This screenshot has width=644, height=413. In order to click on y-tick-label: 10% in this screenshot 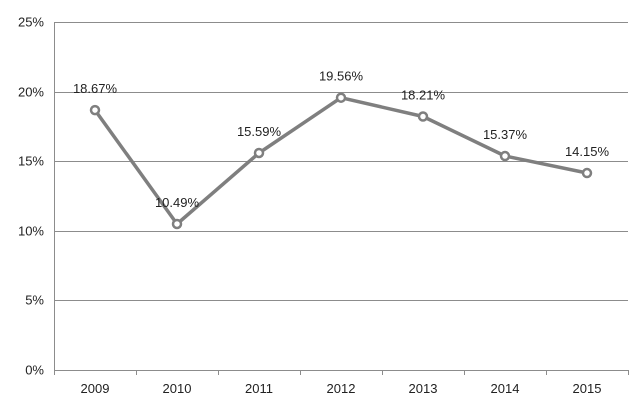, I will do `click(31, 231)`.